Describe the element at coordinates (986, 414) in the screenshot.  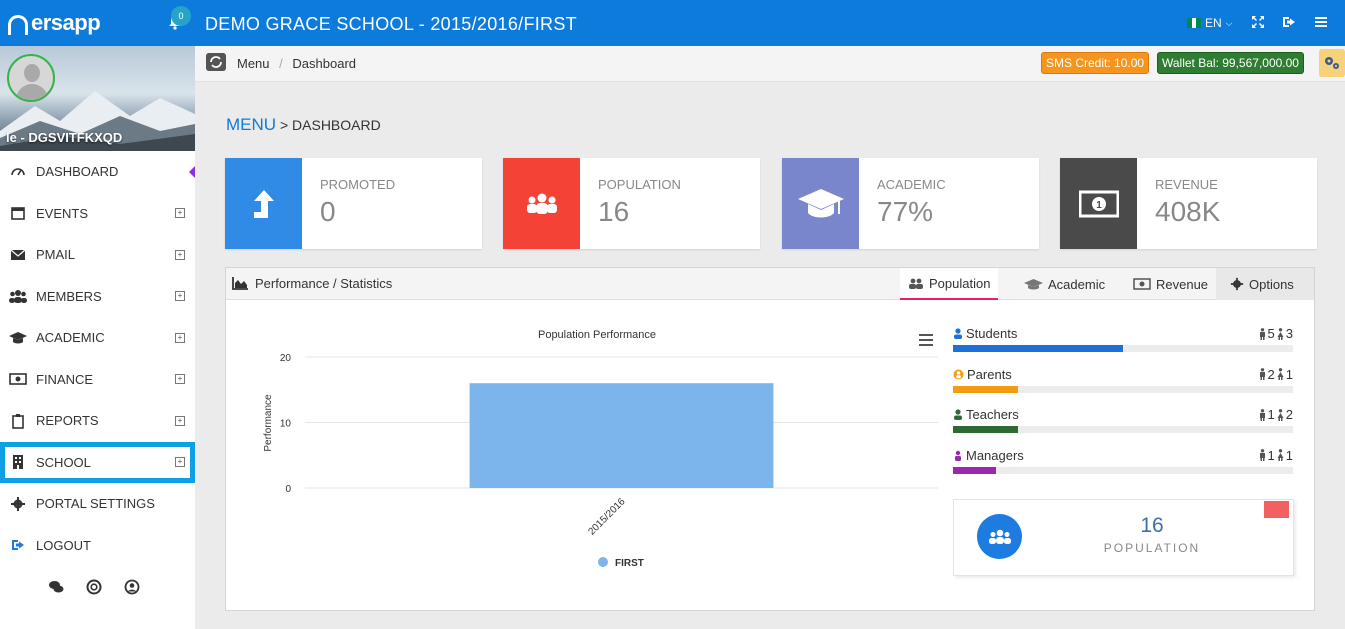
I see `breakdown-name: Teachers` at that location.